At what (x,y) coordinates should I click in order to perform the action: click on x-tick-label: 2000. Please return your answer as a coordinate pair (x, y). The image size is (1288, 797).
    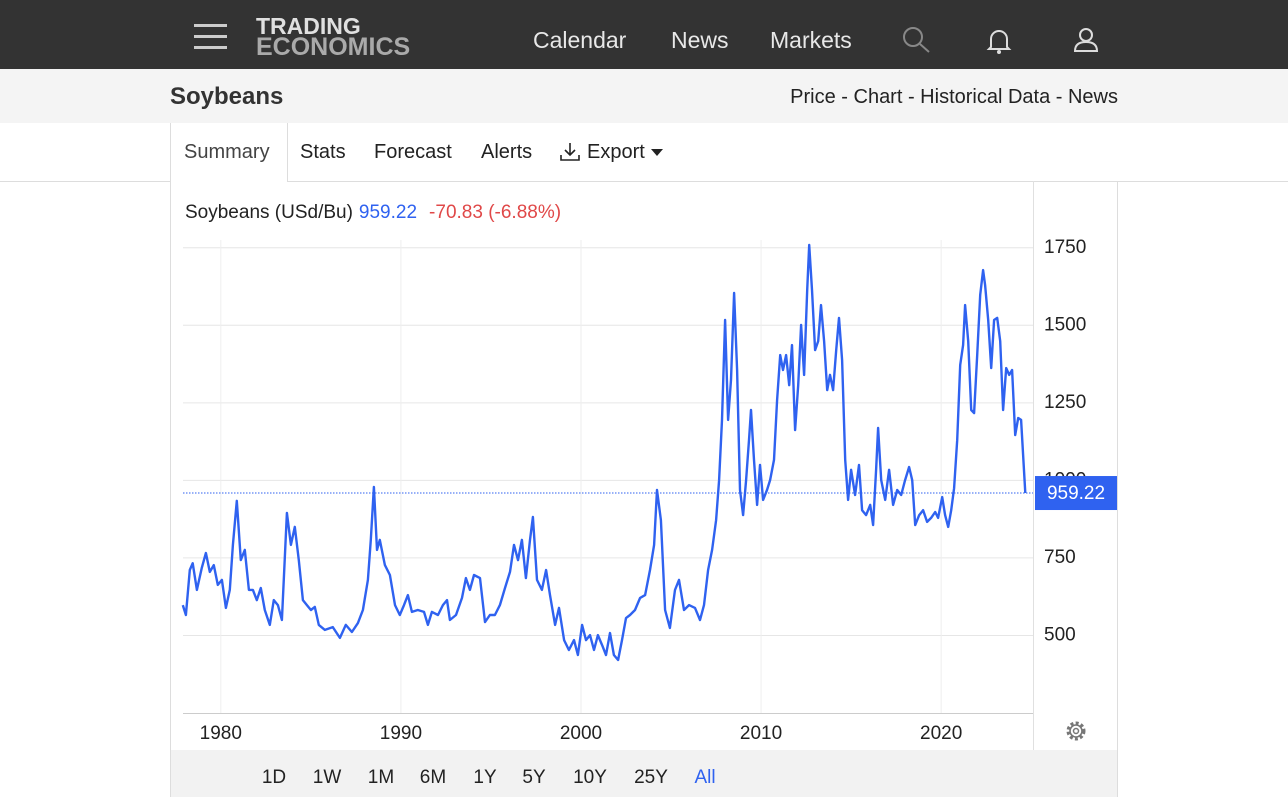
    Looking at the image, I should click on (581, 733).